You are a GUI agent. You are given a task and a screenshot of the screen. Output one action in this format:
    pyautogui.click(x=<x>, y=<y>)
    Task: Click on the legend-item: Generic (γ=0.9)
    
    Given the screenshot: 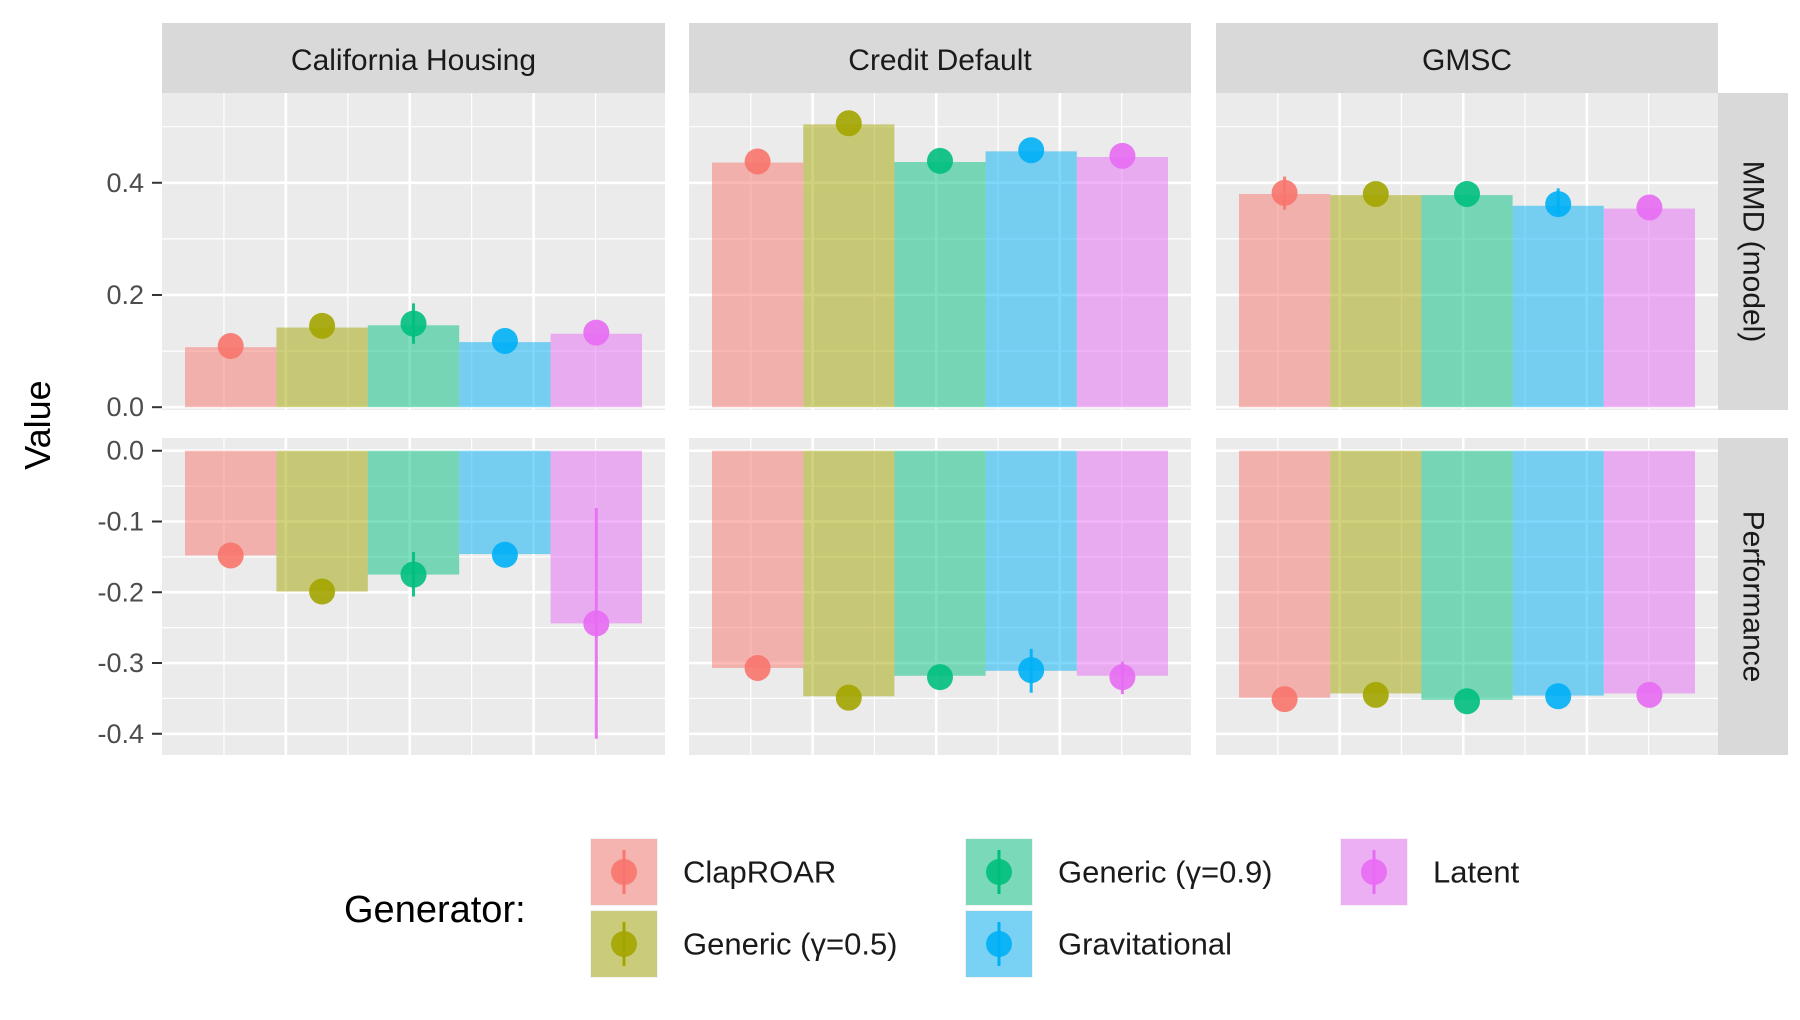 What is the action you would take?
    pyautogui.click(x=1119, y=872)
    